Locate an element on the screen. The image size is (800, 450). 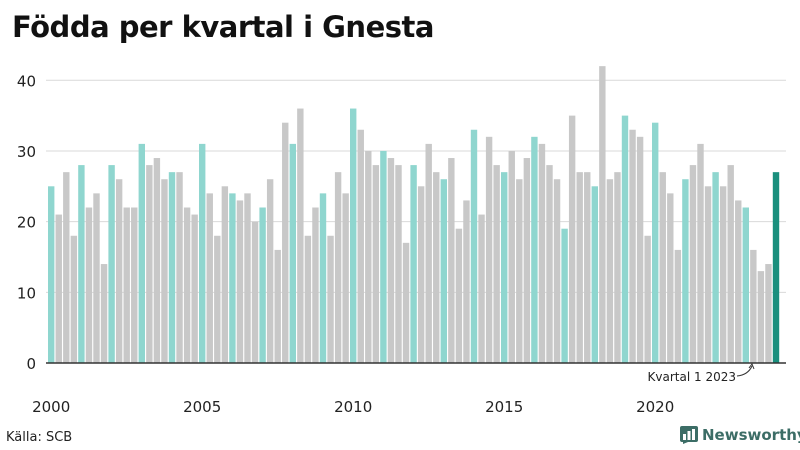
chart-title: Födda per kvartal i Gnesta is located at coordinates (223, 27).